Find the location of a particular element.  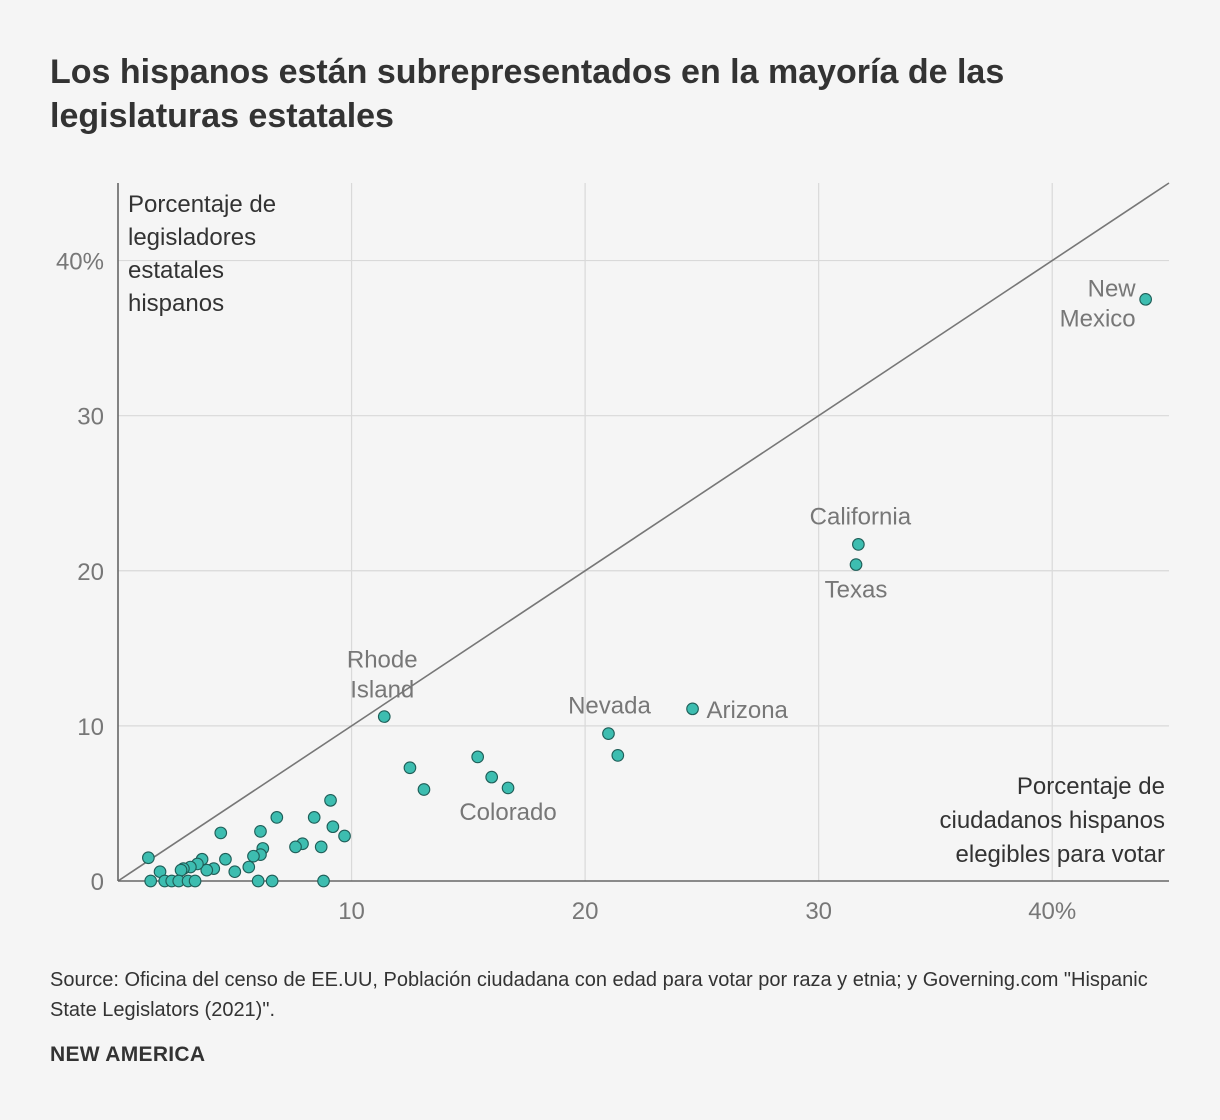

point-annotation-line: Colorado is located at coordinates (507, 812).